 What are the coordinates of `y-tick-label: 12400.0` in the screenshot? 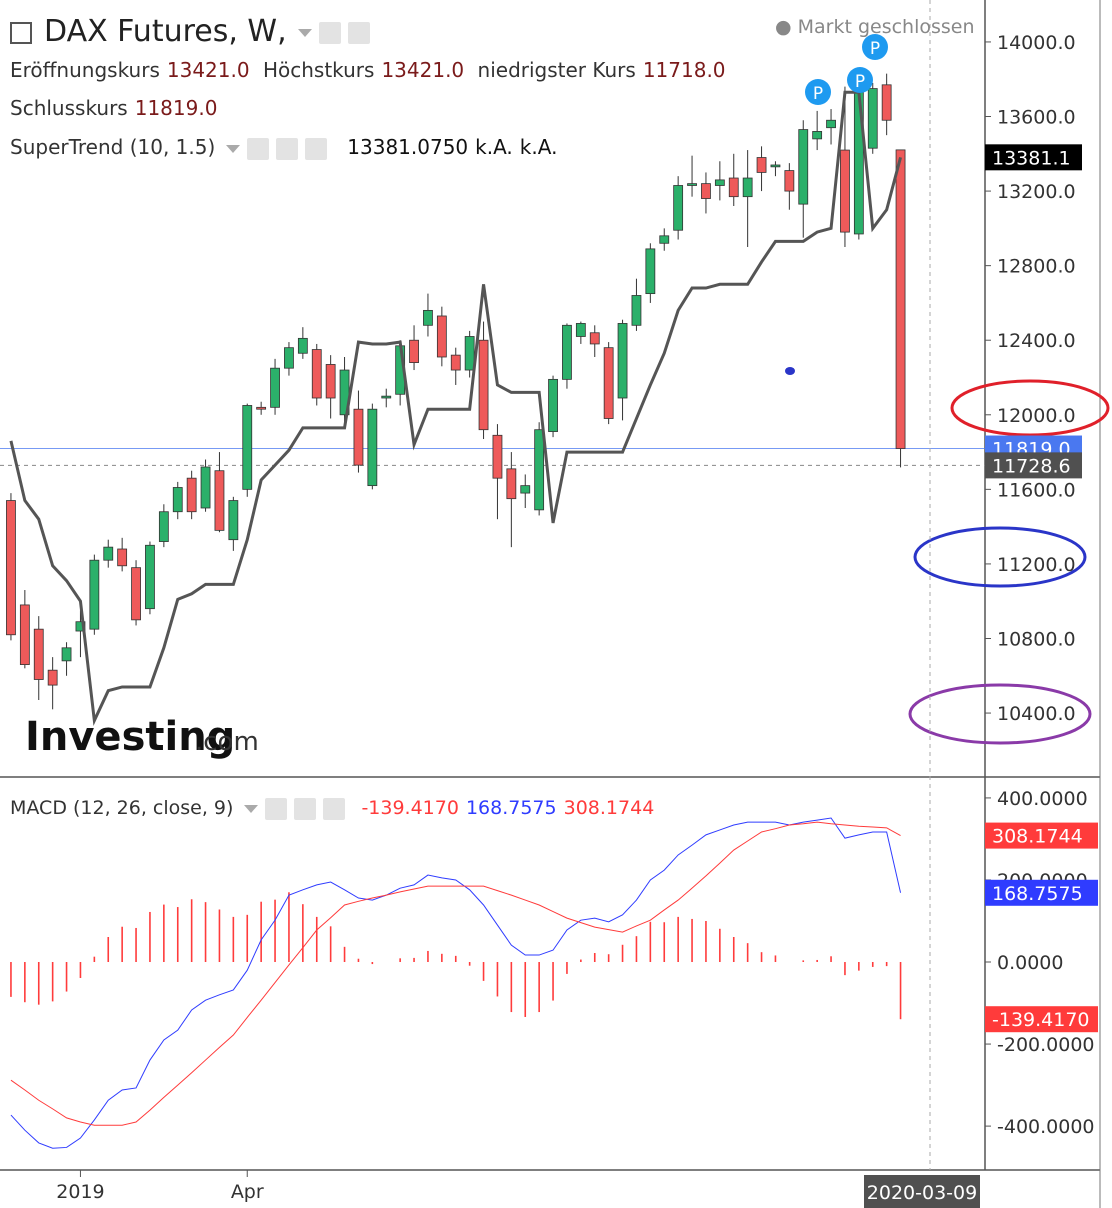 It's located at (1036, 341).